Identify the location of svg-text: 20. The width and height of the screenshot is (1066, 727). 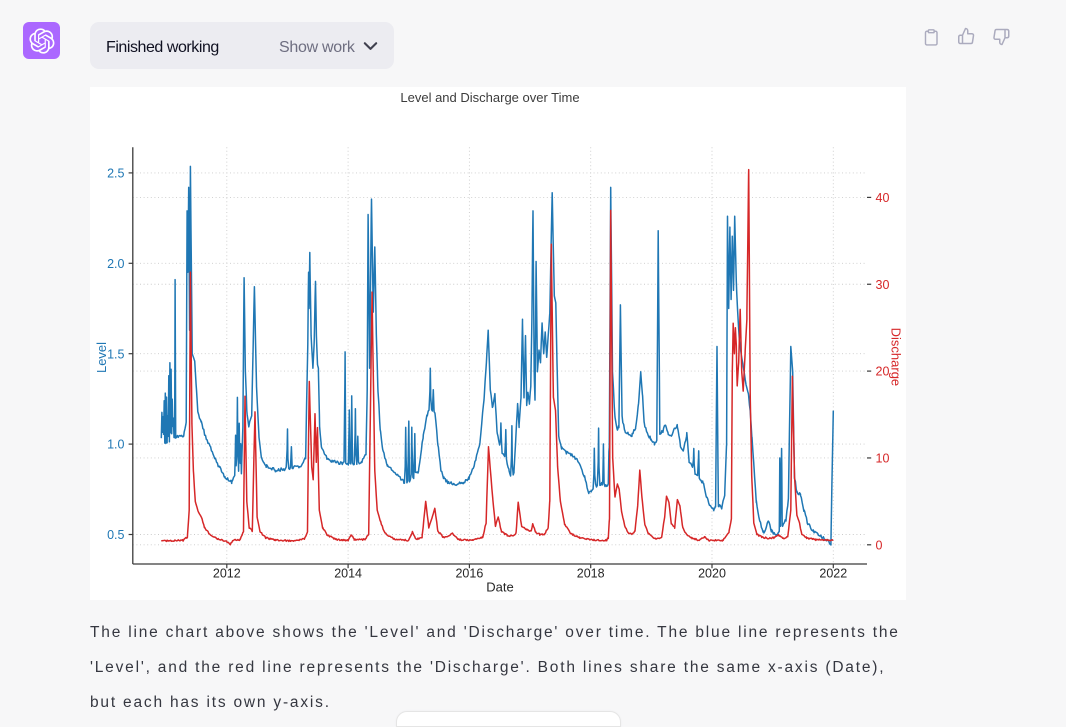
(883, 371).